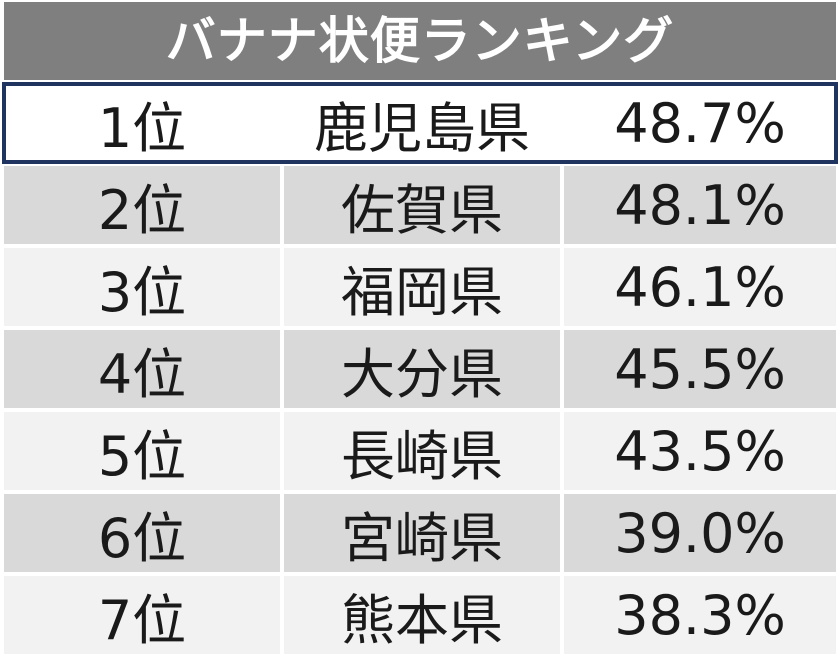  I want to click on value-cell: 48.1%, so click(700, 205).